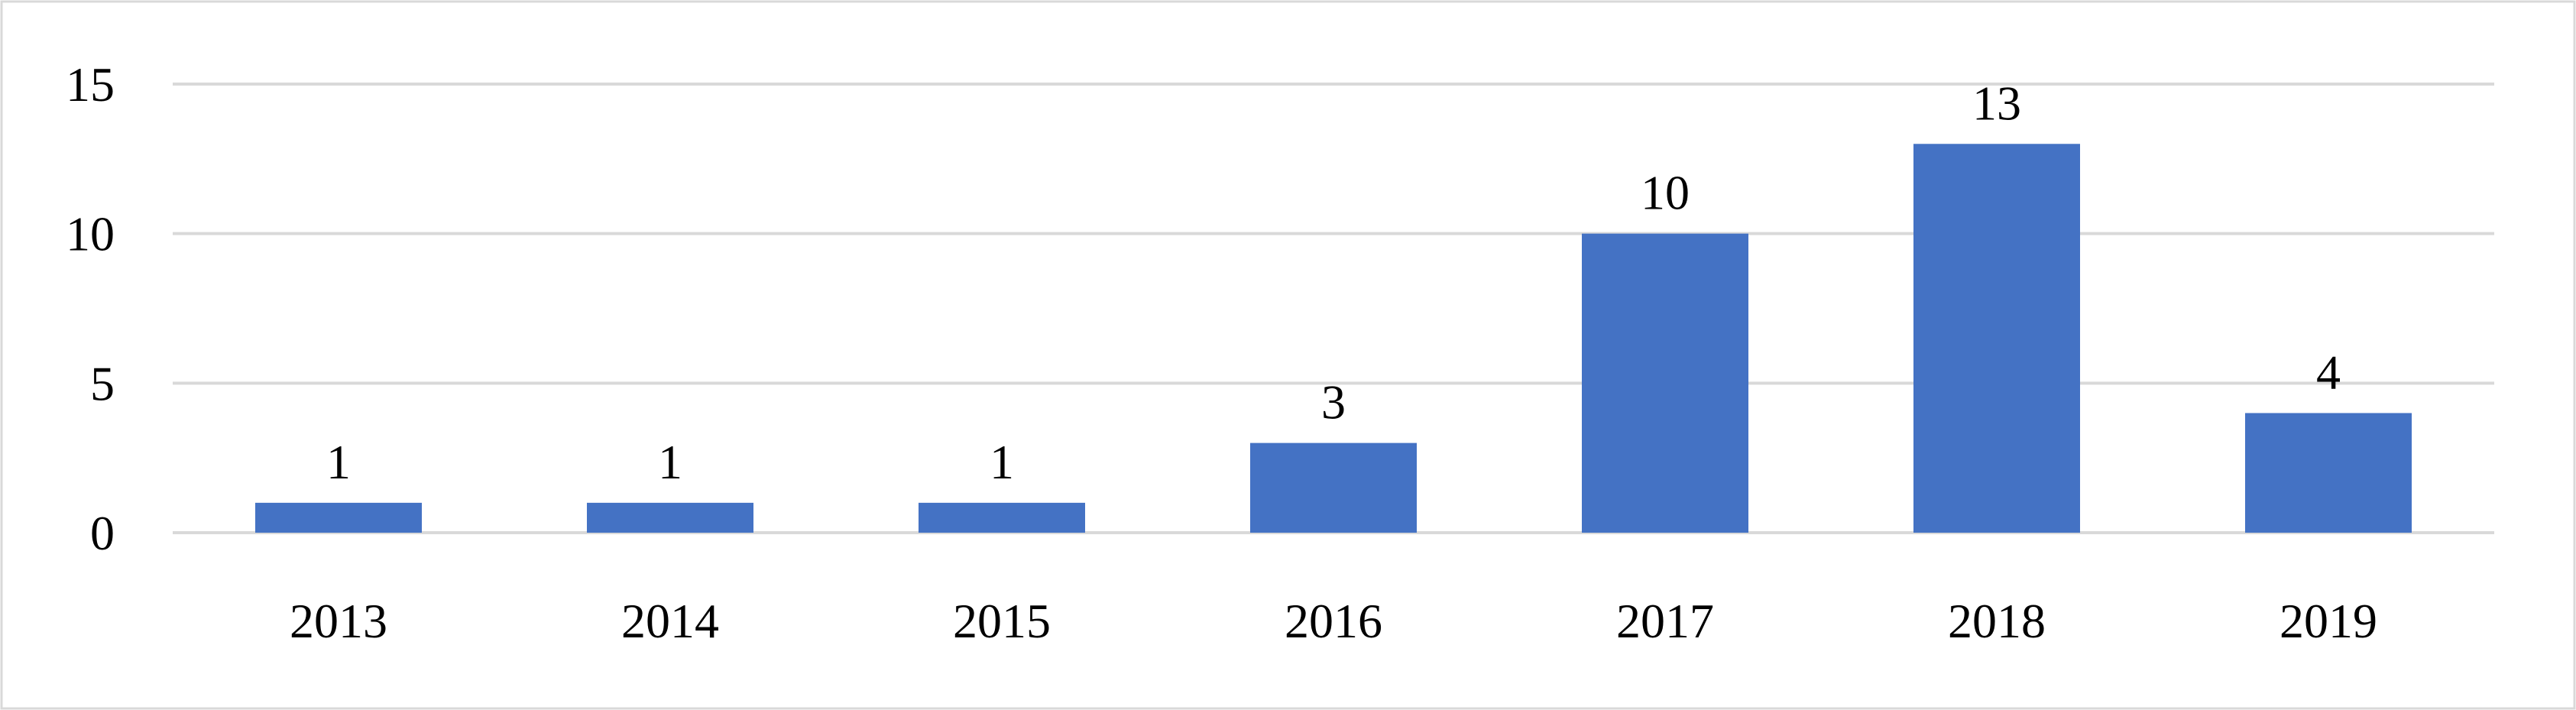 This screenshot has height=710, width=2576. Describe the element at coordinates (1333, 488) in the screenshot. I see `bar-2016` at that location.